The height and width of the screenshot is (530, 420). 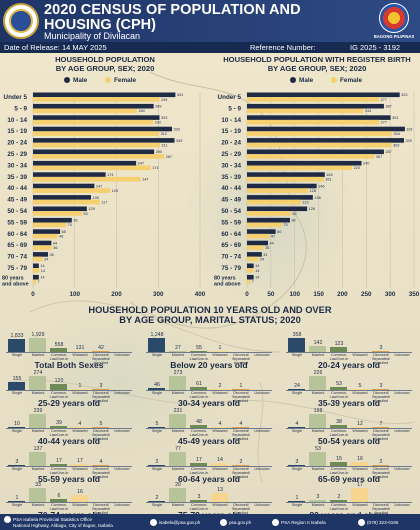 I want to click on marital-value-divorced: 2, so click(x=241, y=462).